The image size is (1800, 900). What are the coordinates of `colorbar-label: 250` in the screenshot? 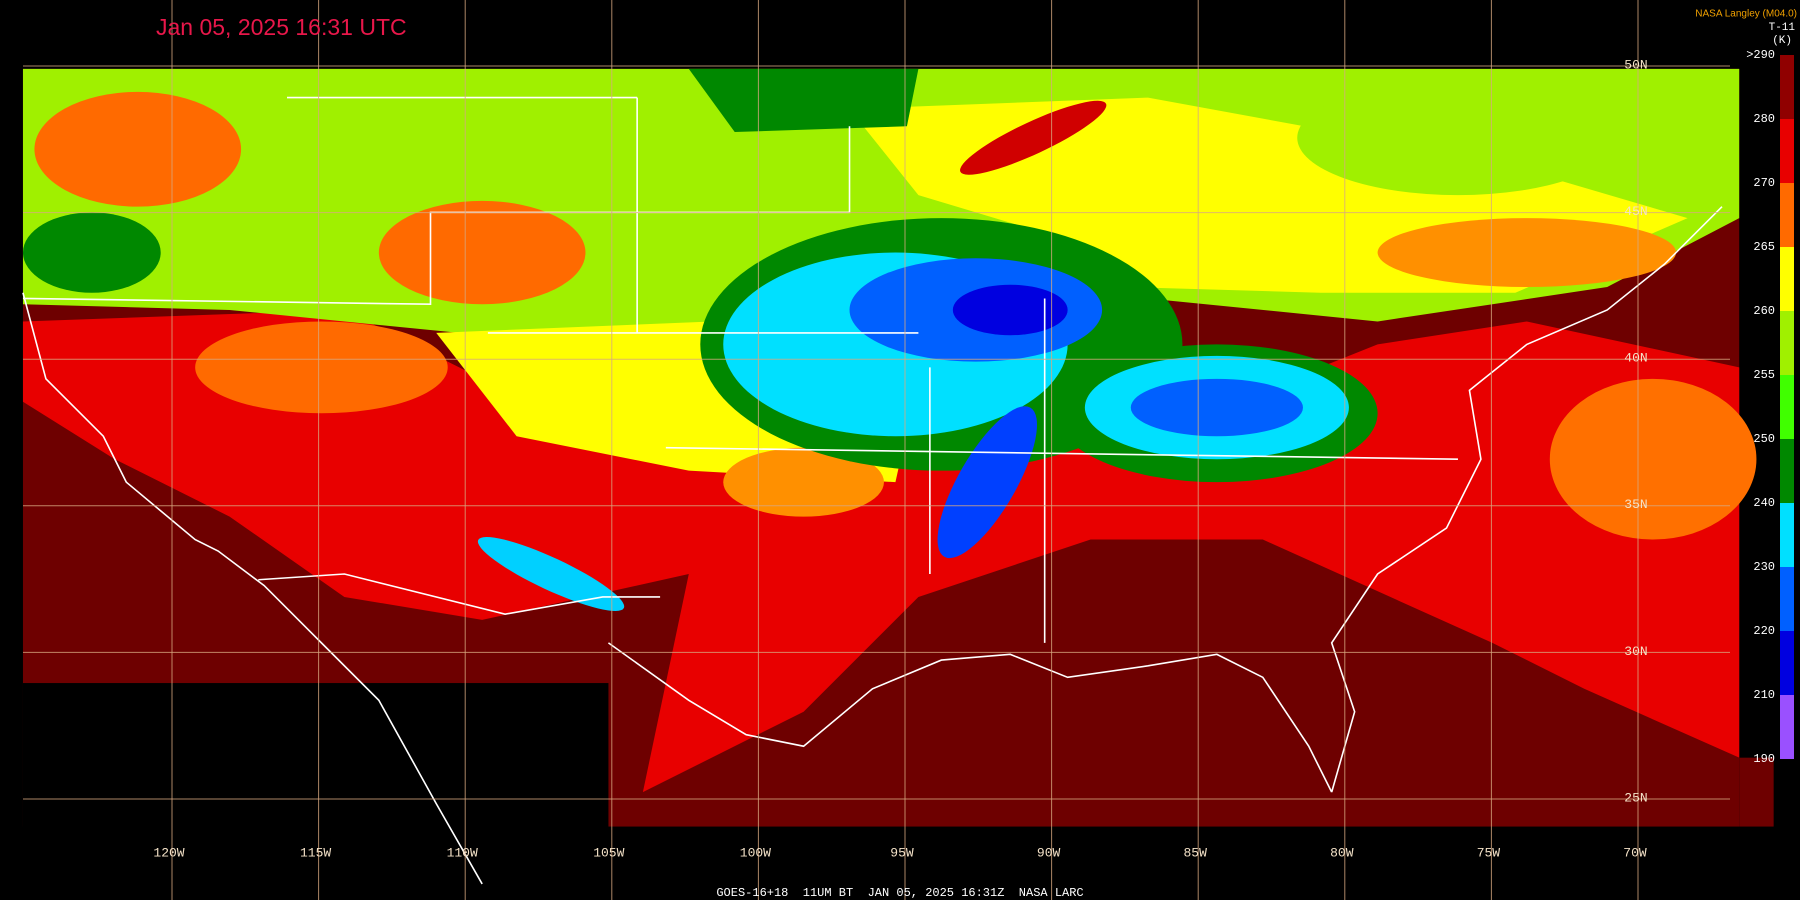 It's located at (1764, 439).